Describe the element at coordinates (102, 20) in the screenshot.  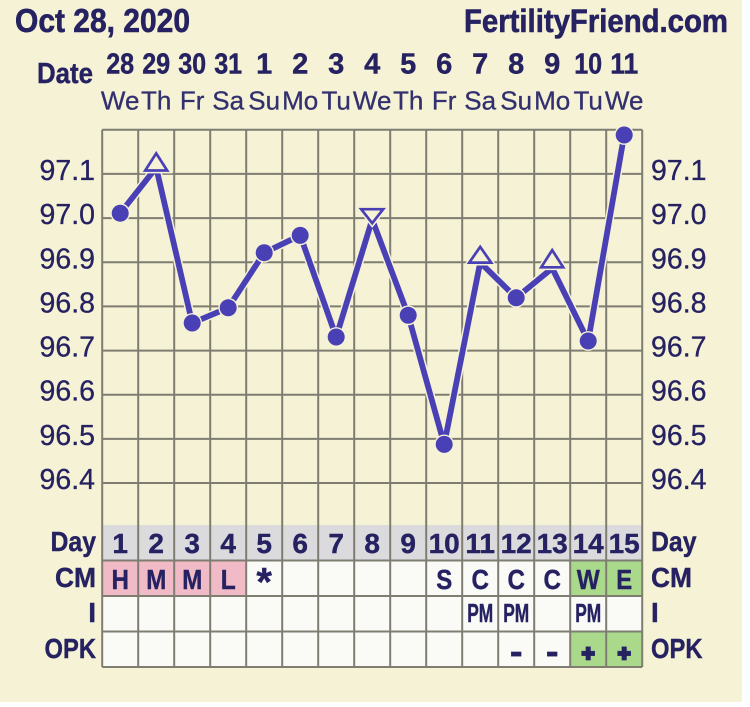
I see `svg-text: Oct 28, 2020` at that location.